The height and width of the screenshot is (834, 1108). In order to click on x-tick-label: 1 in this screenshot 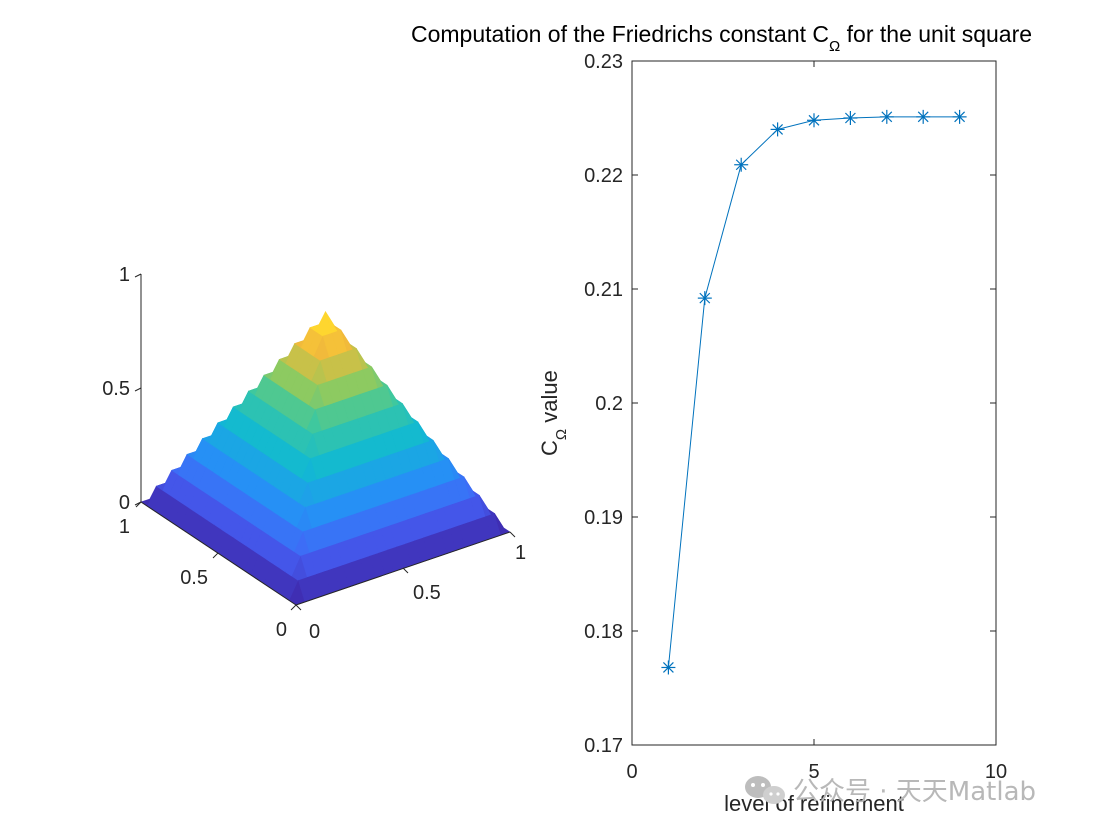, I will do `click(520, 553)`.